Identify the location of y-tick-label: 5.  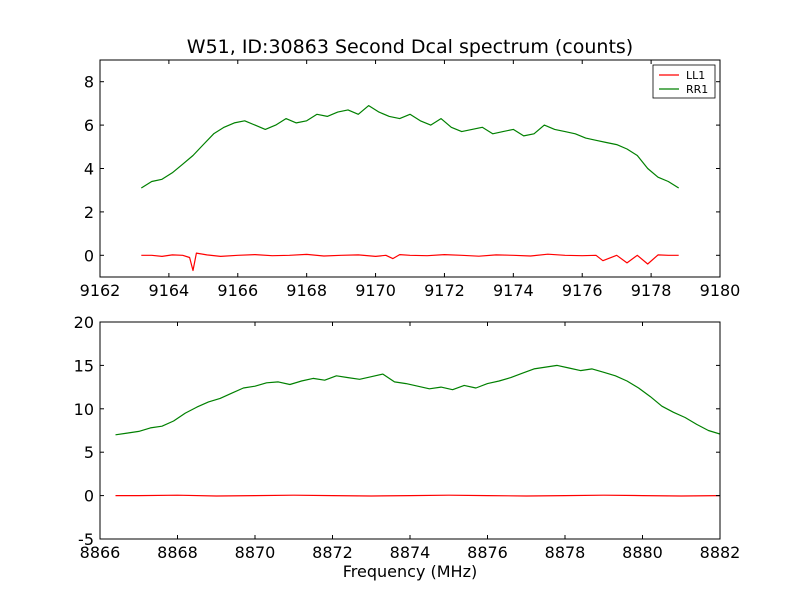
(89, 452).